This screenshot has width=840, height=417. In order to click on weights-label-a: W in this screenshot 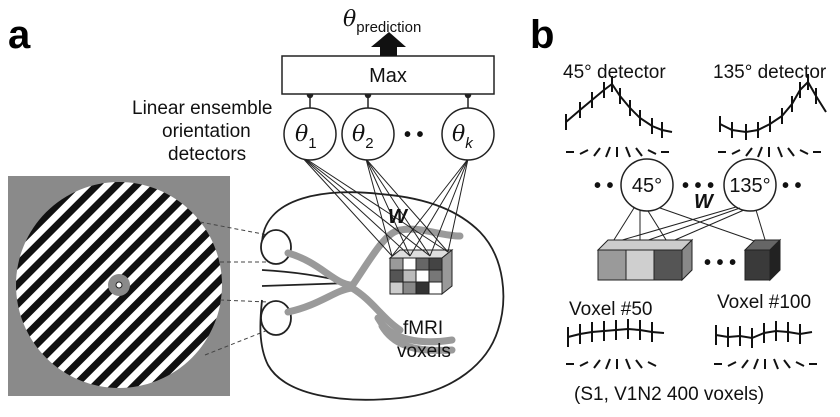, I will do `click(398, 217)`.